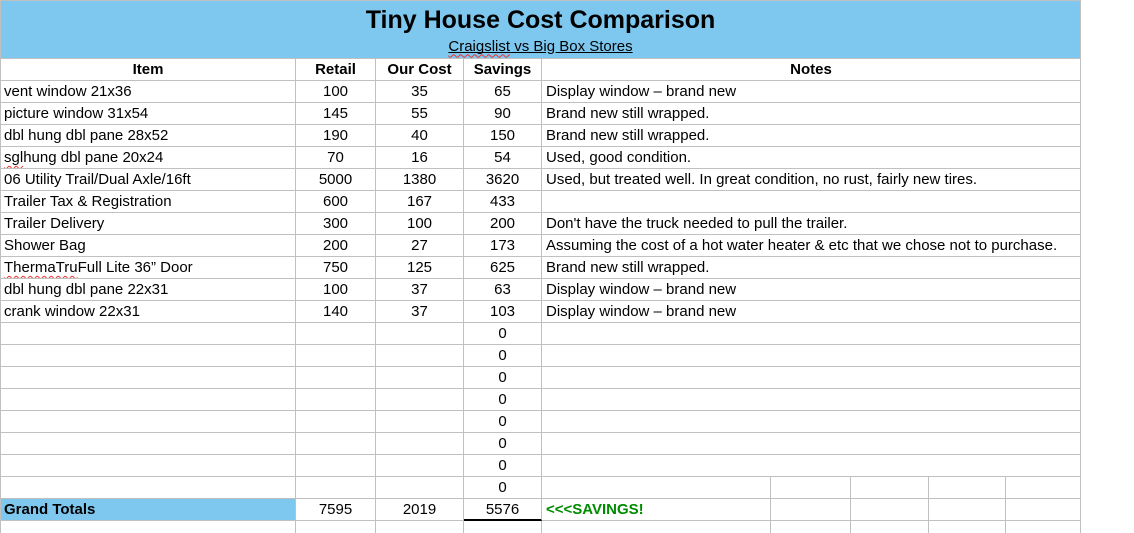 This screenshot has width=1134, height=533. What do you see at coordinates (420, 158) in the screenshot?
I see `our-cost-cell: 16` at bounding box center [420, 158].